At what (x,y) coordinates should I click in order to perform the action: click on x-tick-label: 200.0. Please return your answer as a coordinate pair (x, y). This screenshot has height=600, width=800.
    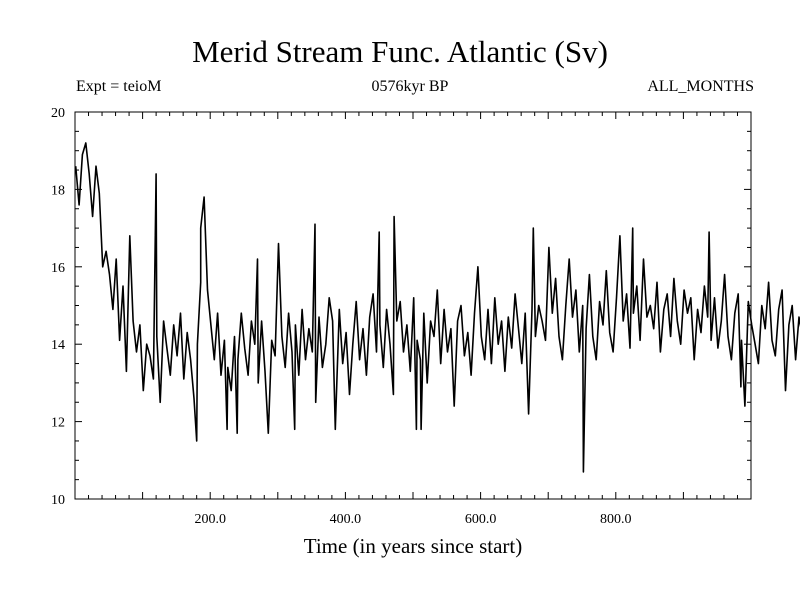
    Looking at the image, I should click on (210, 519).